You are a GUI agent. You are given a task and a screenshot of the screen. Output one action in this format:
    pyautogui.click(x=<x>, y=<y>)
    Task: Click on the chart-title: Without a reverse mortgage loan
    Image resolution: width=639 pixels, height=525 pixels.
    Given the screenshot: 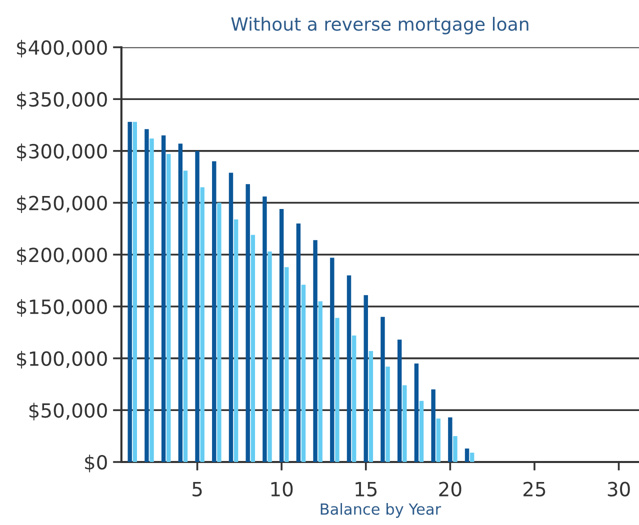 What is the action you would take?
    pyautogui.click(x=379, y=25)
    